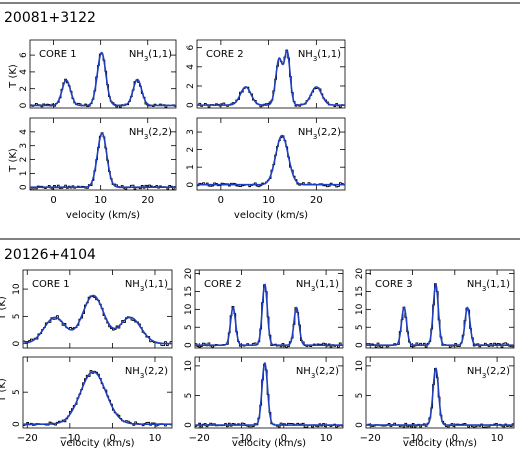 The width and height of the screenshot is (520, 458). What do you see at coordinates (24, 146) in the screenshot?
I see `y-tick-label: 3` at bounding box center [24, 146].